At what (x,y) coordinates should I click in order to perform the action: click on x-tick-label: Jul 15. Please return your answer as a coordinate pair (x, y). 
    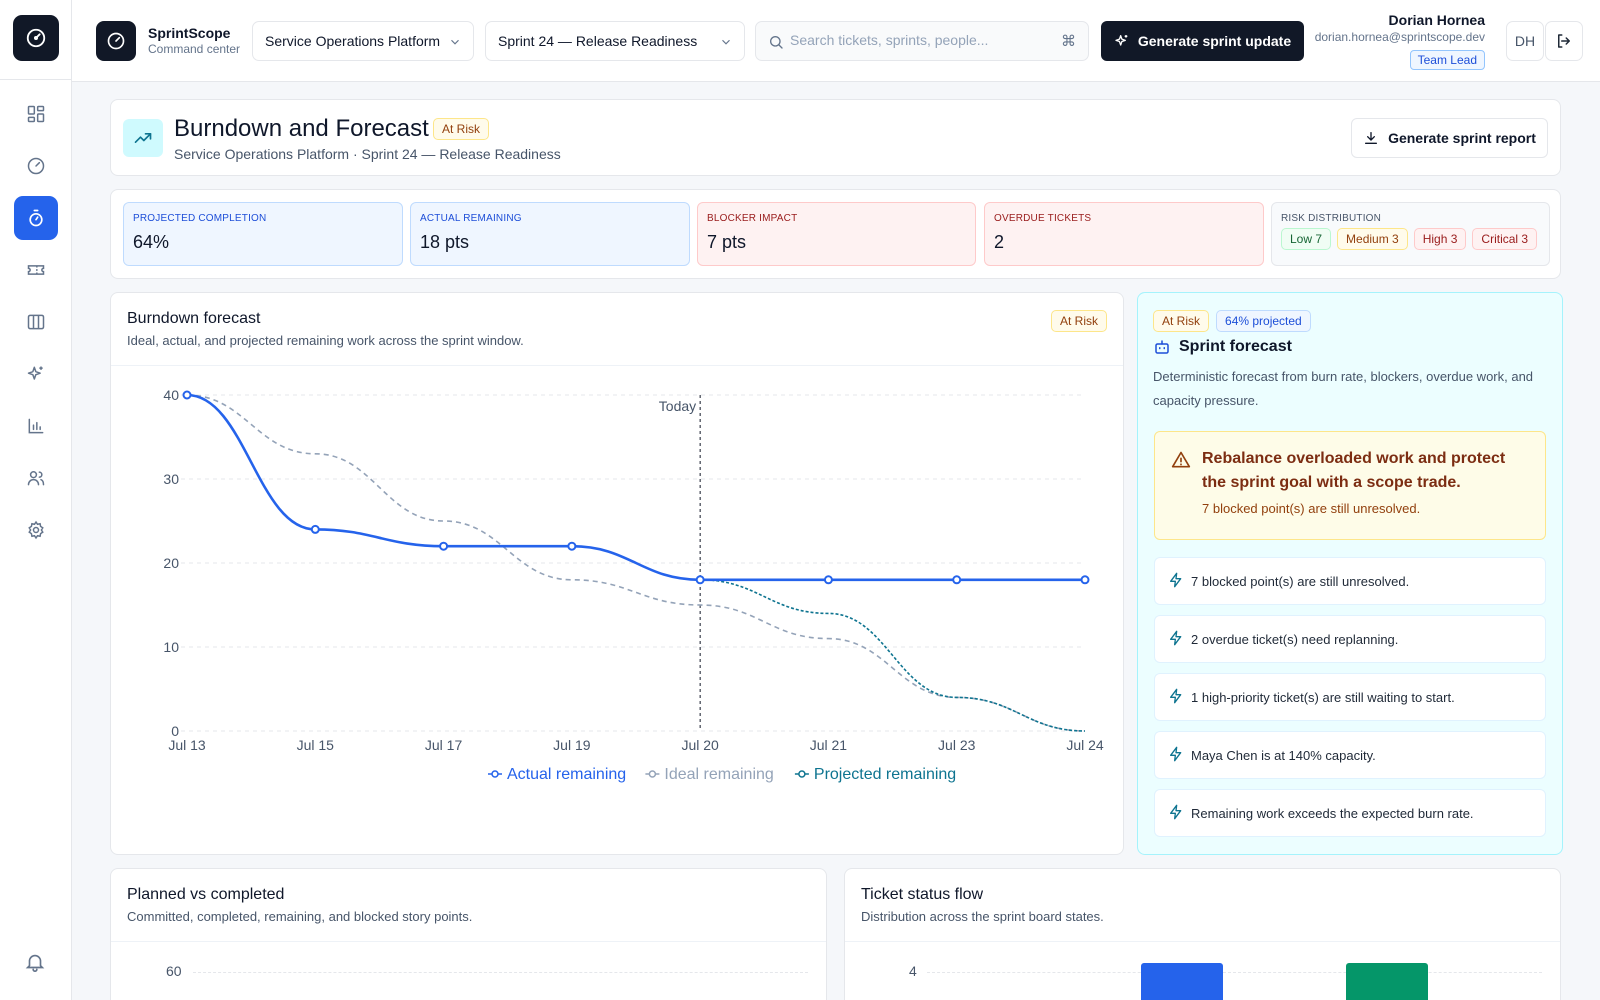
    Looking at the image, I should click on (316, 745).